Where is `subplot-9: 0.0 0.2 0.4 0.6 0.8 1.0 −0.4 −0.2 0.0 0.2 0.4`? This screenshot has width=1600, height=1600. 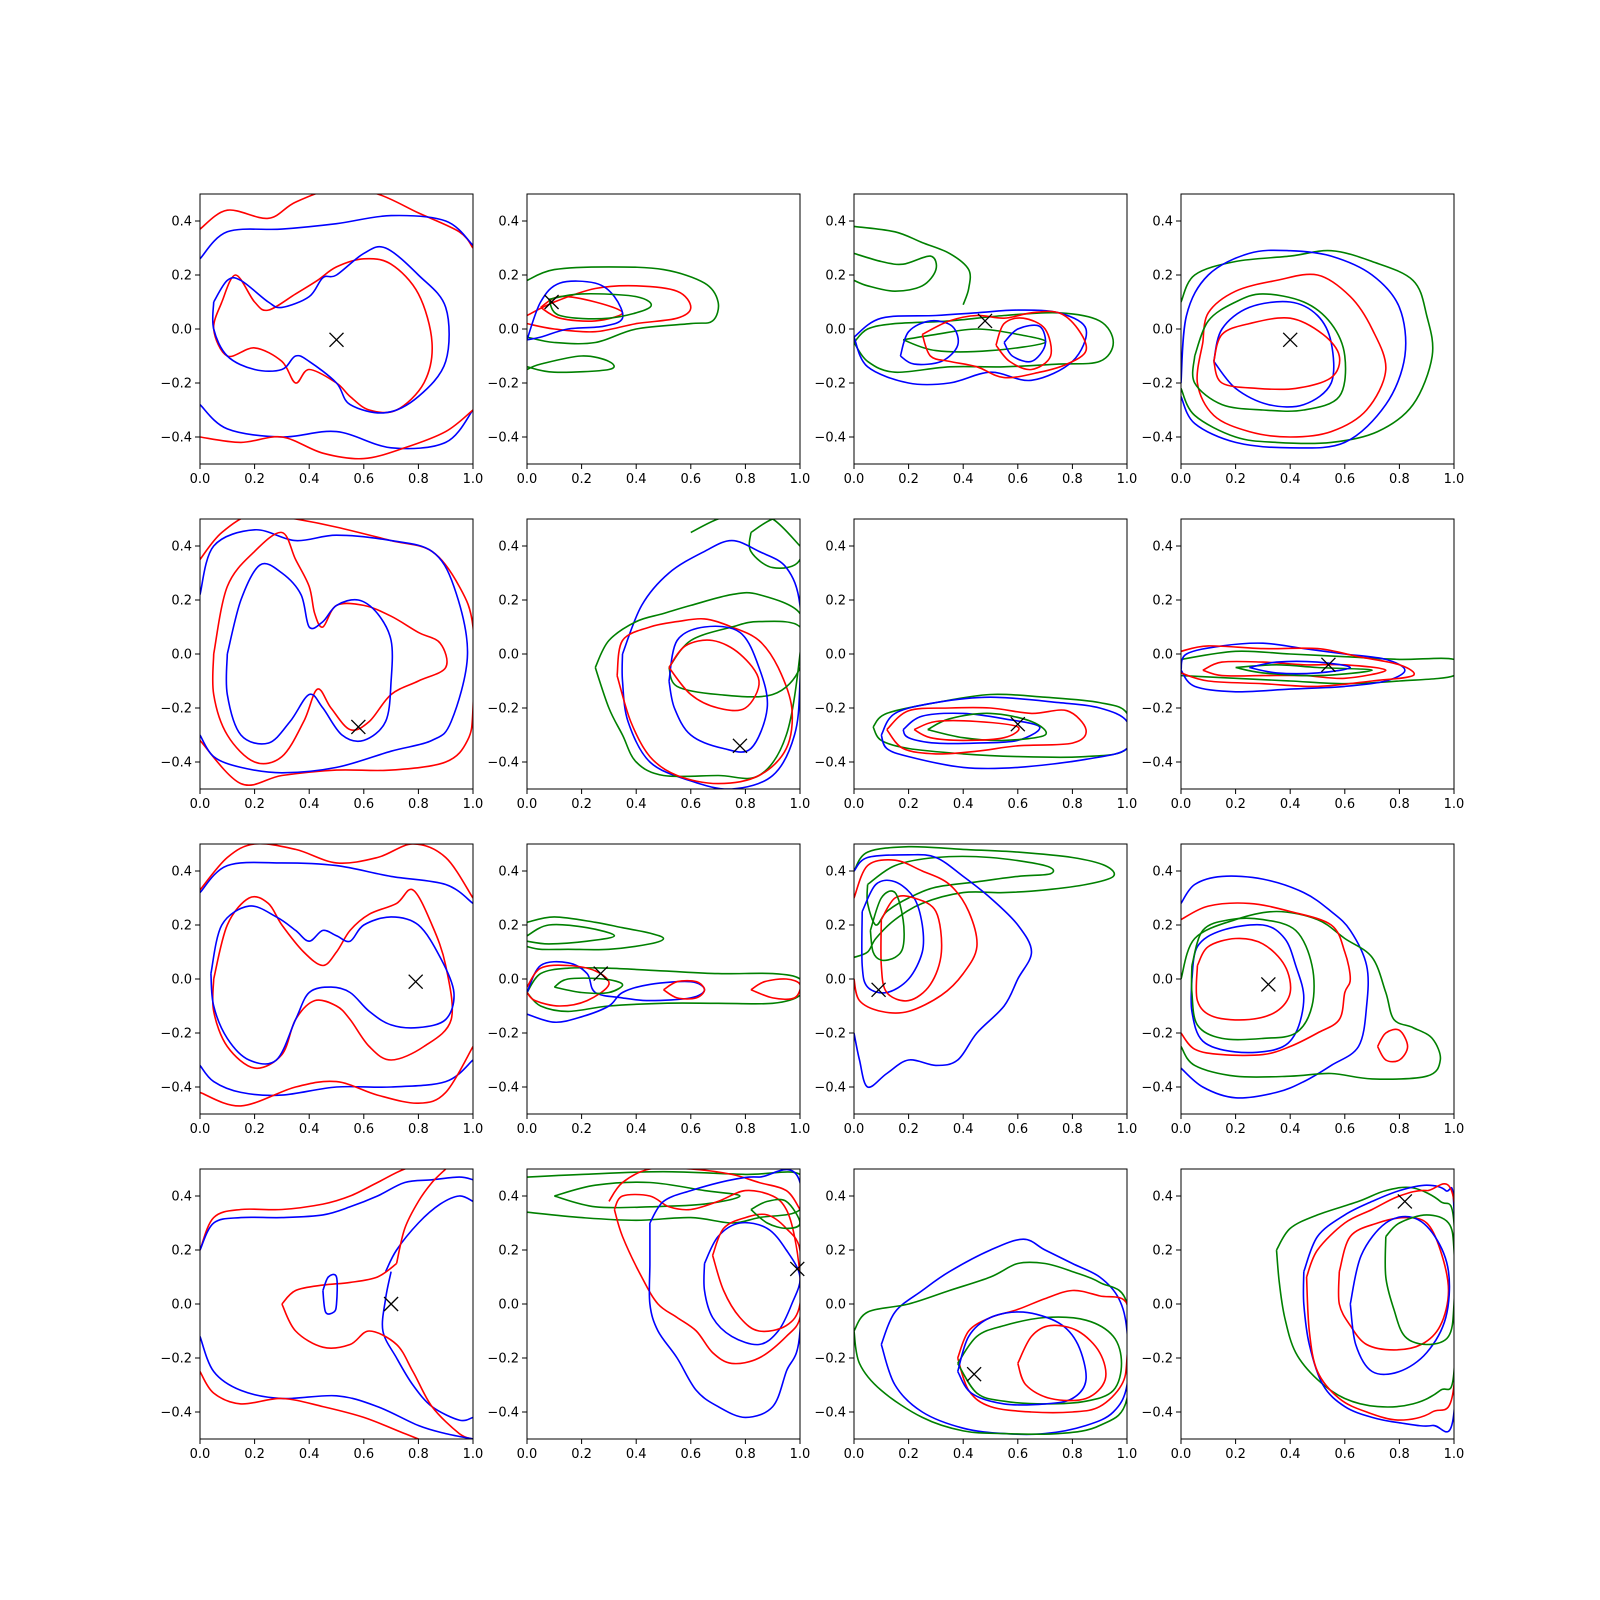
subplot-9: 0.0 0.2 0.4 0.6 0.8 1.0 −0.4 −0.2 0.0 0.2 0.4 is located at coordinates (321, 990).